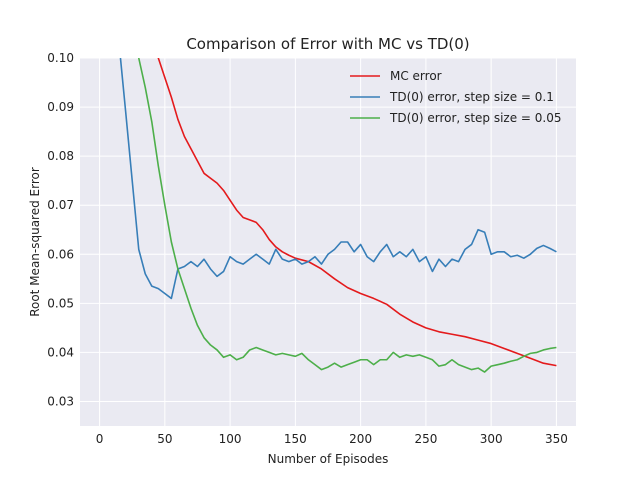  I want to click on chart-title: Comparison of Error with MC vs TD(0), so click(327, 44).